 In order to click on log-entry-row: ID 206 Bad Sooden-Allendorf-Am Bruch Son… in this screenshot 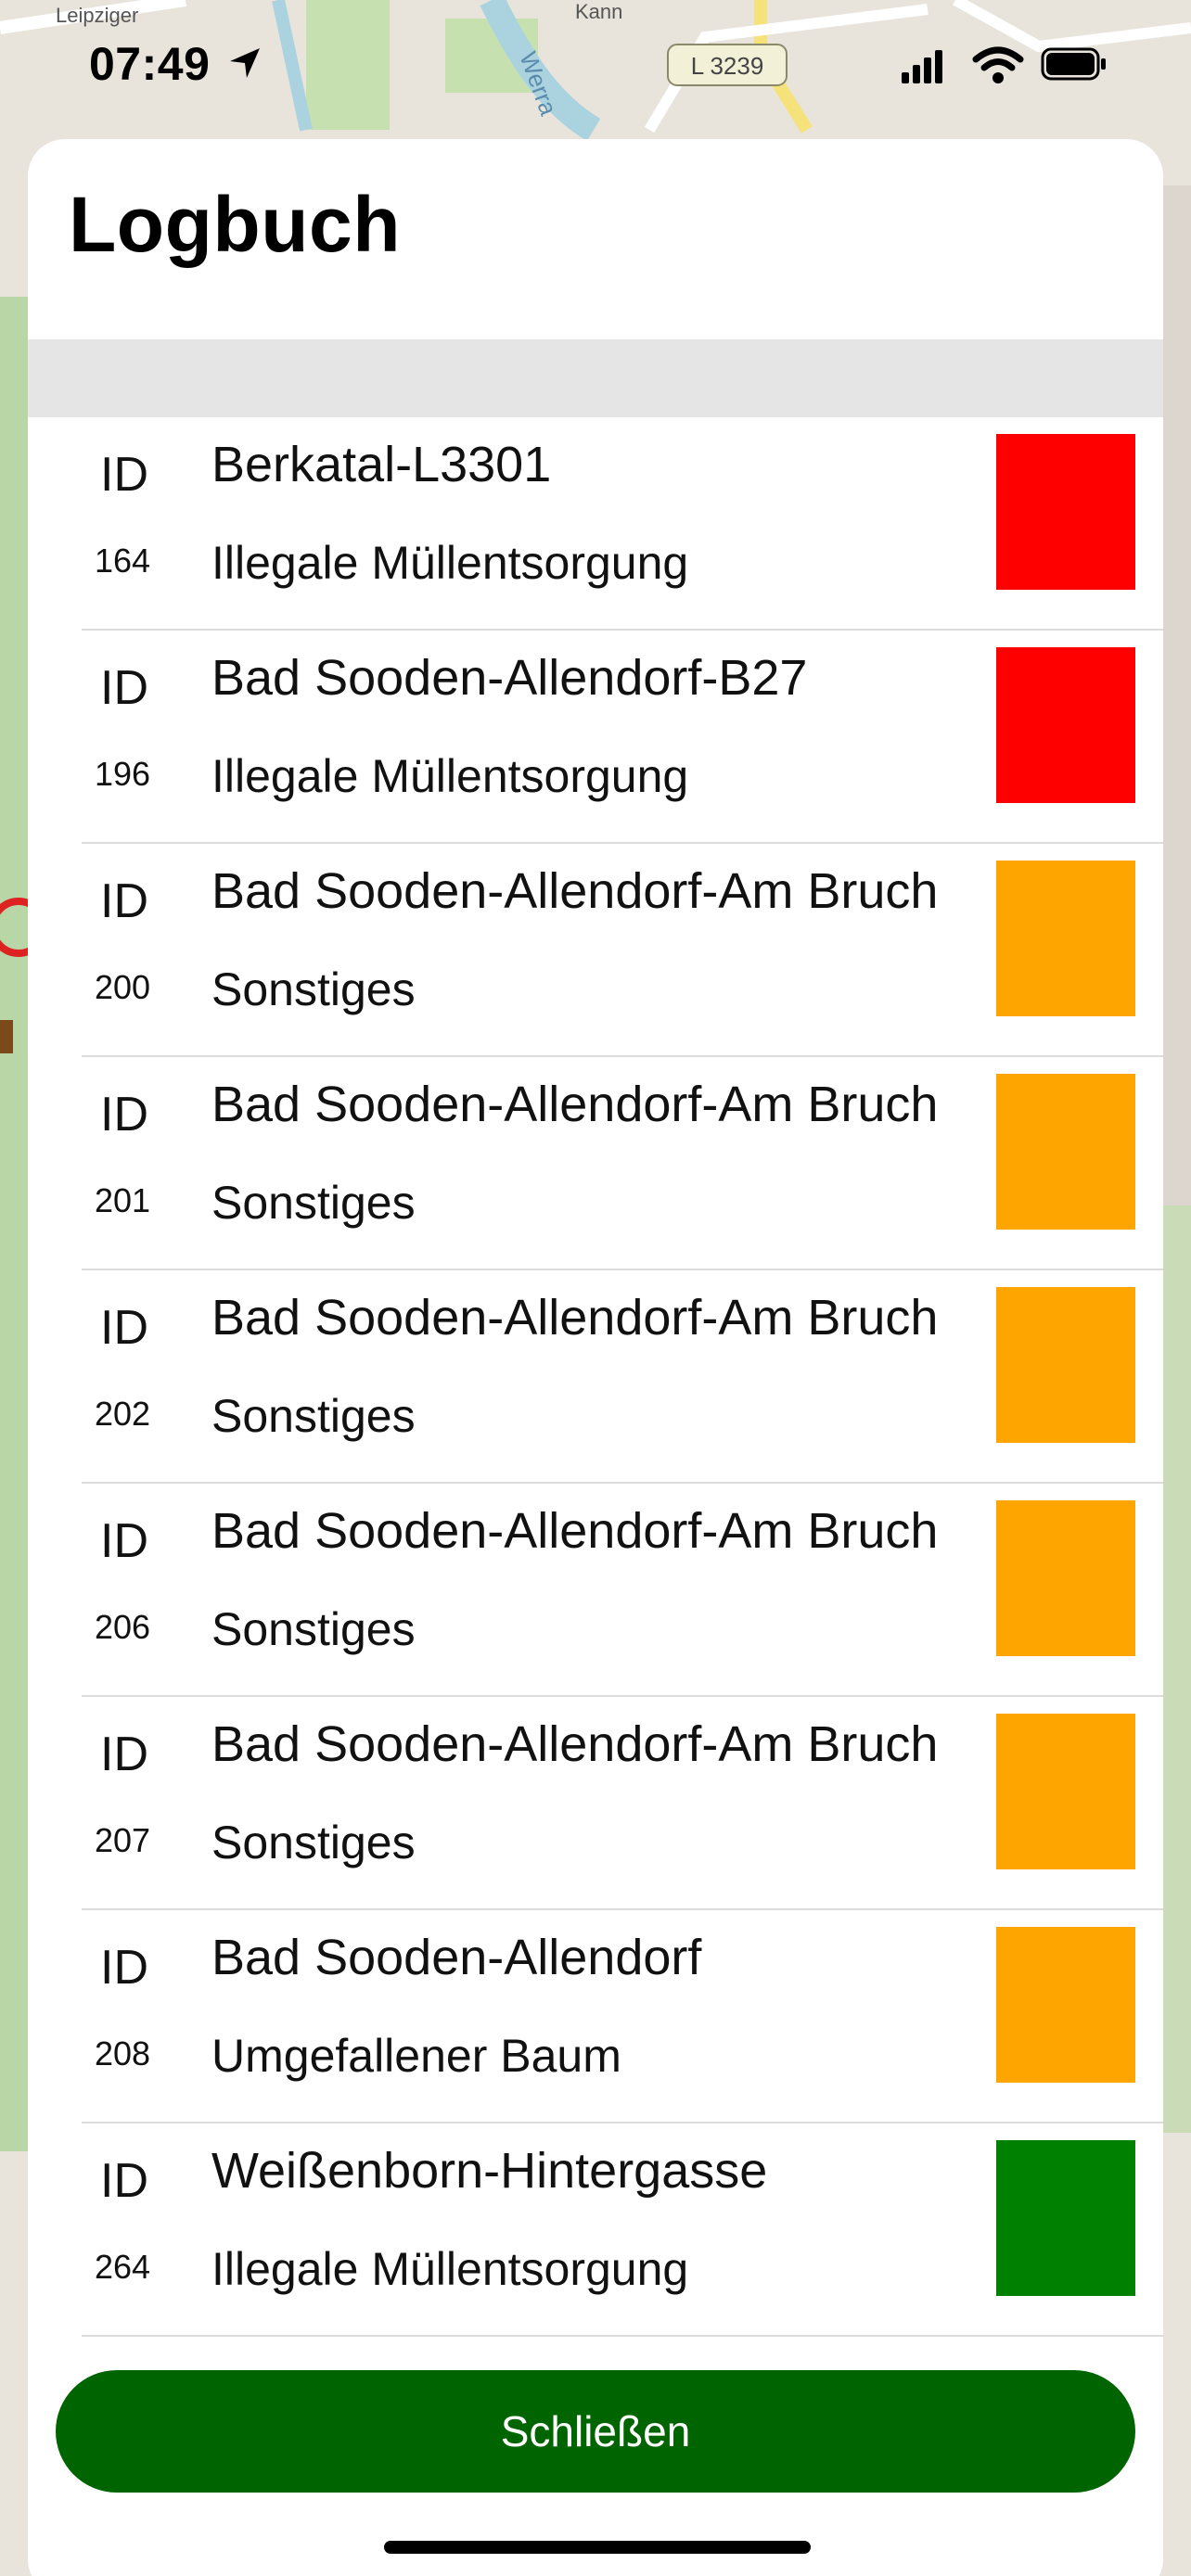, I will do `click(595, 1591)`.